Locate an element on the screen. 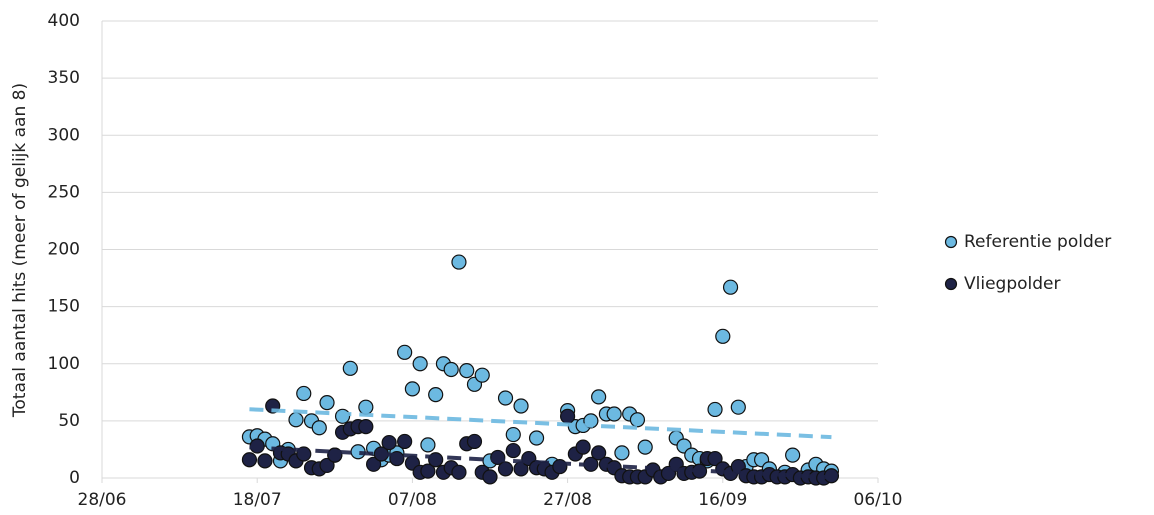 The height and width of the screenshot is (515, 1154). x-tick-label: 06/10 is located at coordinates (878, 500).